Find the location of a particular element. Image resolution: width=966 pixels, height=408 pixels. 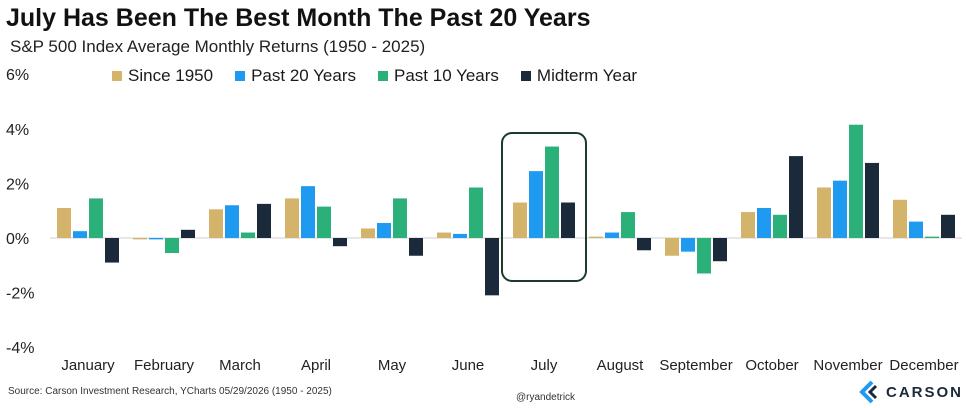

bar-february-midterm-year is located at coordinates (188, 233).